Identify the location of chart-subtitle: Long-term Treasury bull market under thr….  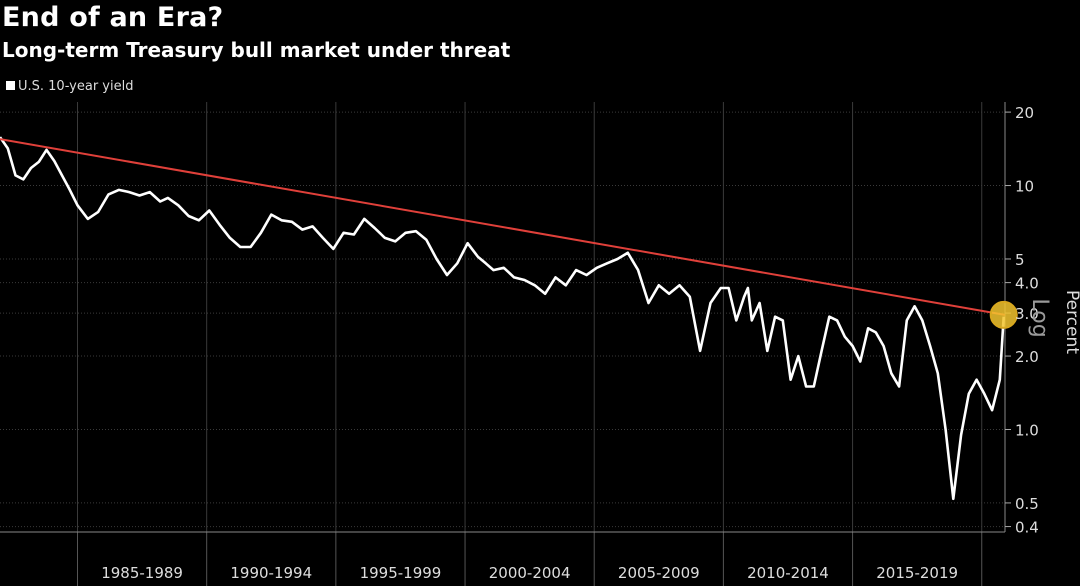
(256, 50).